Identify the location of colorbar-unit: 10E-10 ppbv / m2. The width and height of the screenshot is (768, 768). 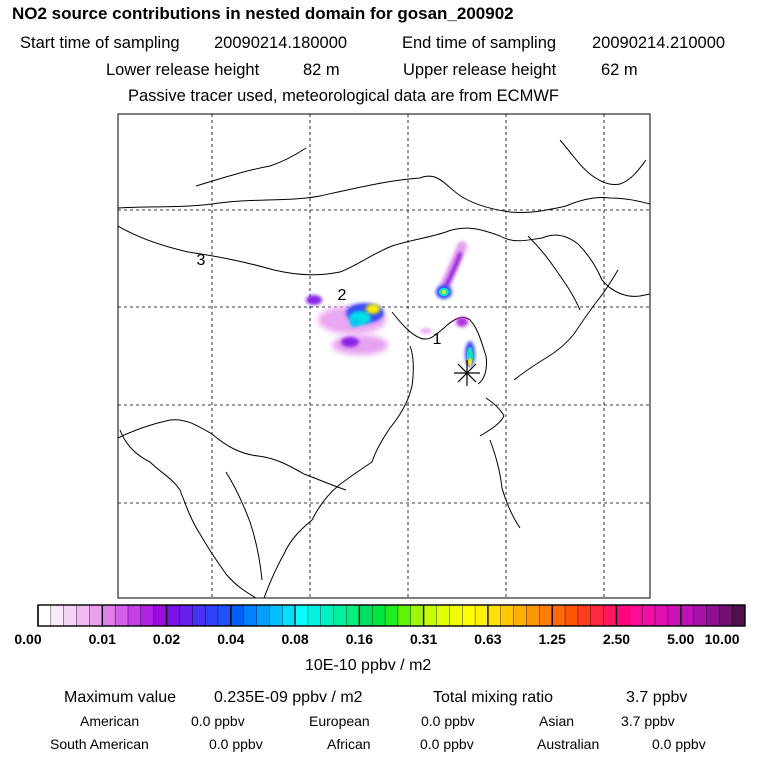
(368, 665).